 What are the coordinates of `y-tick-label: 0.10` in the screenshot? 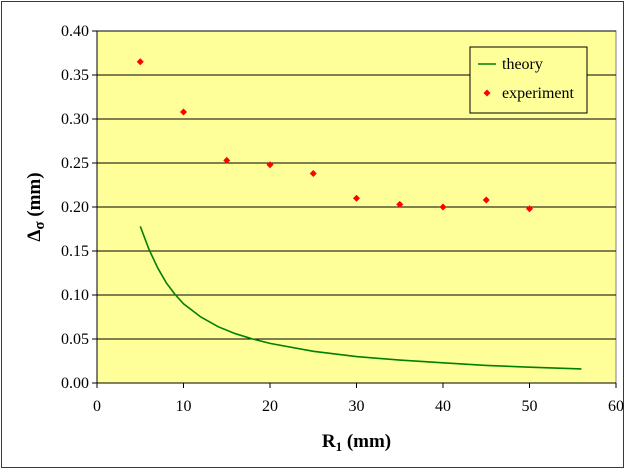 It's located at (75, 295).